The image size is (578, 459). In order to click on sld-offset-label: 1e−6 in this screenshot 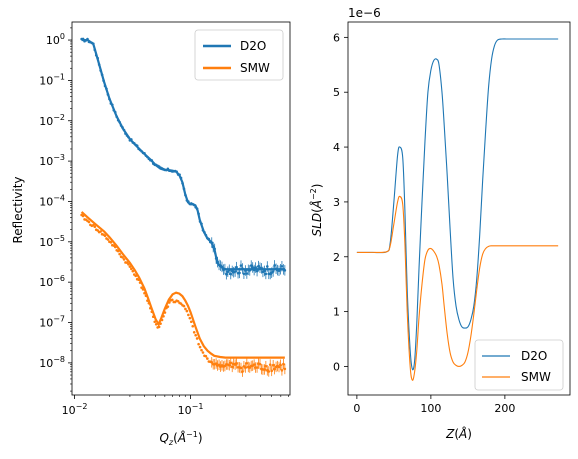, I will do `click(364, 13)`.